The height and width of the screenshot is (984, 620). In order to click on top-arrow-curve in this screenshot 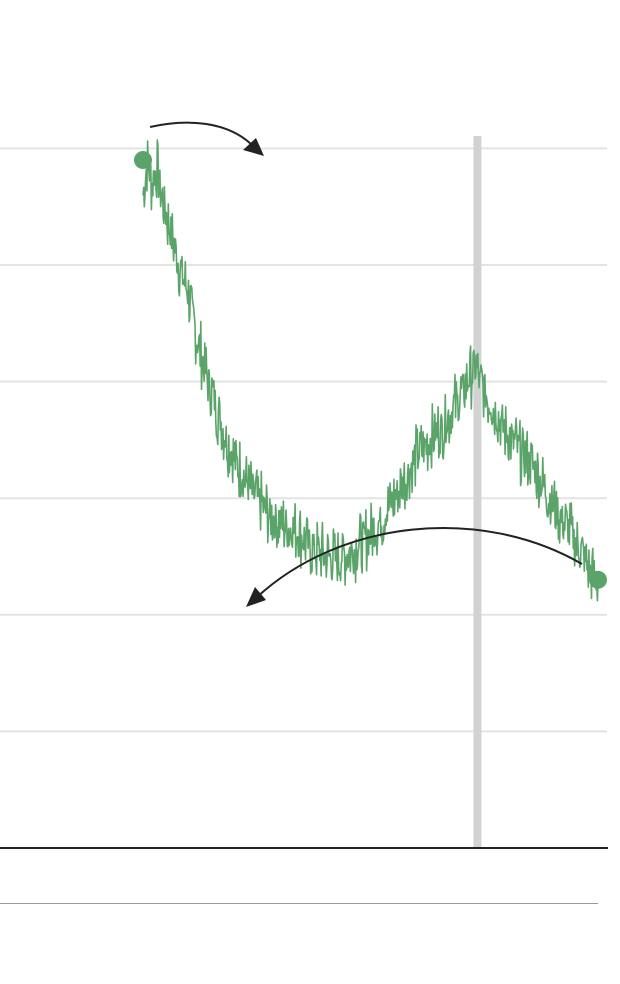, I will do `click(202, 134)`.